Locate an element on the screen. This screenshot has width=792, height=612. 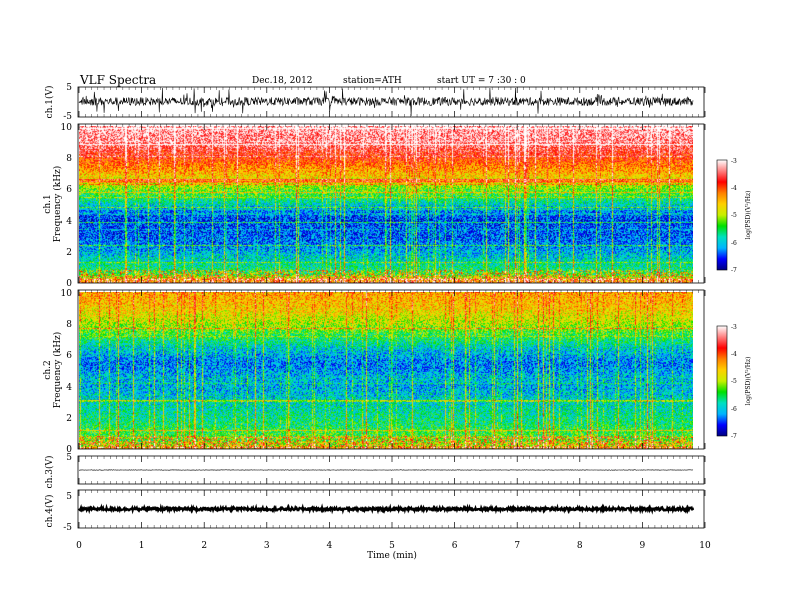
ch1-waveform-frame is located at coordinates (391, 102).